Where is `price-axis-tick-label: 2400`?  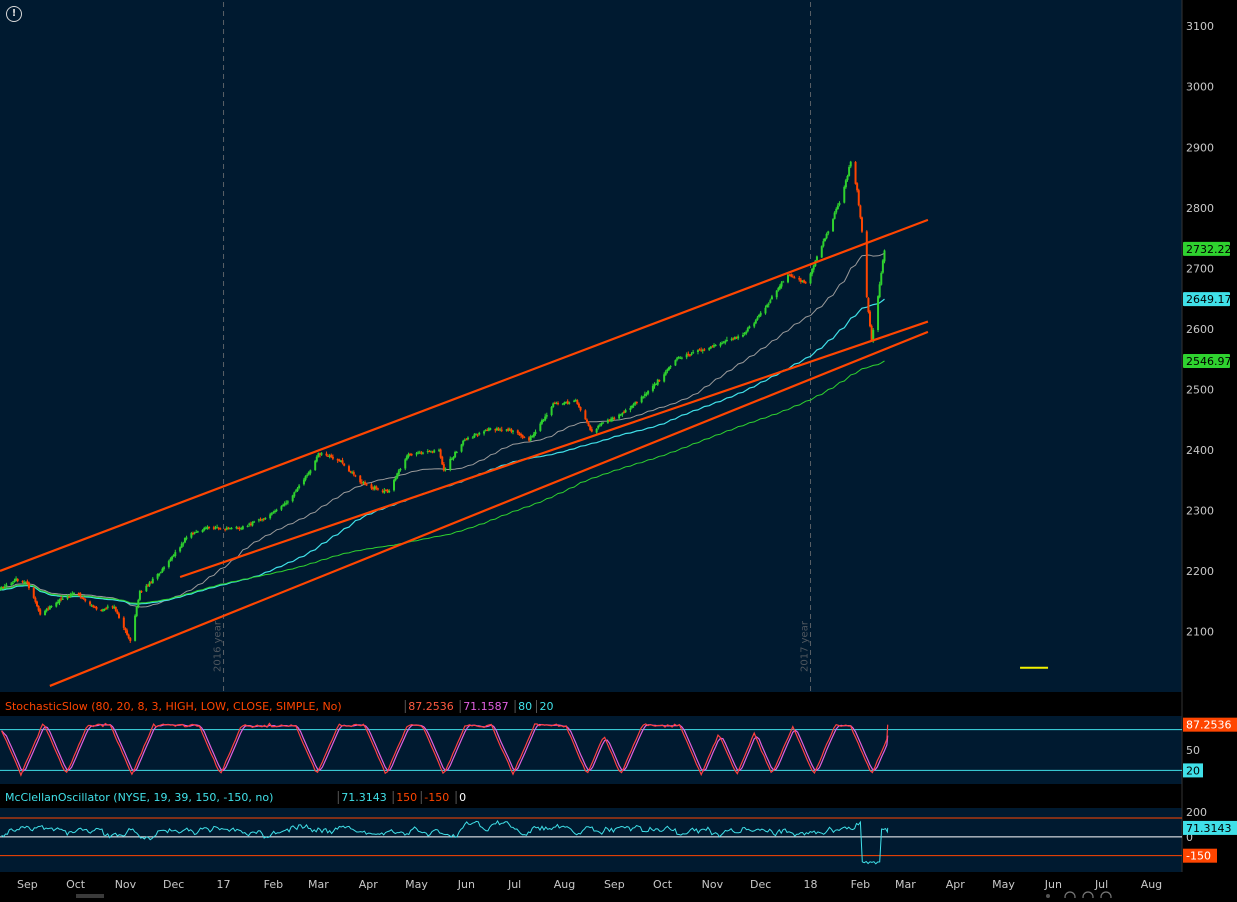
price-axis-tick-label: 2400 is located at coordinates (1200, 450).